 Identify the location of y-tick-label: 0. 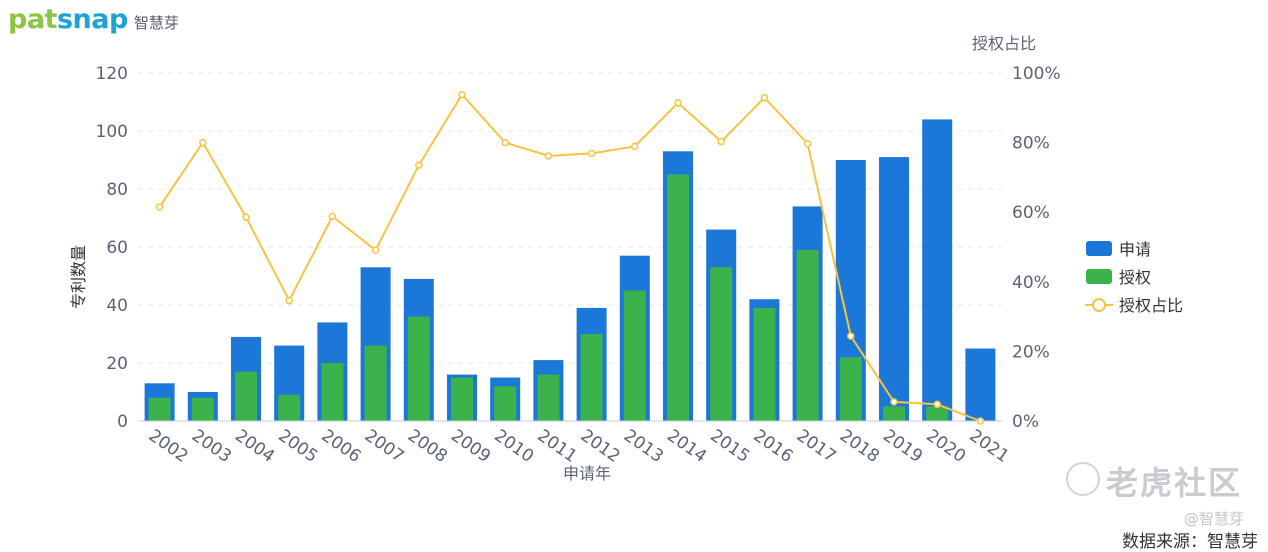
(122, 422).